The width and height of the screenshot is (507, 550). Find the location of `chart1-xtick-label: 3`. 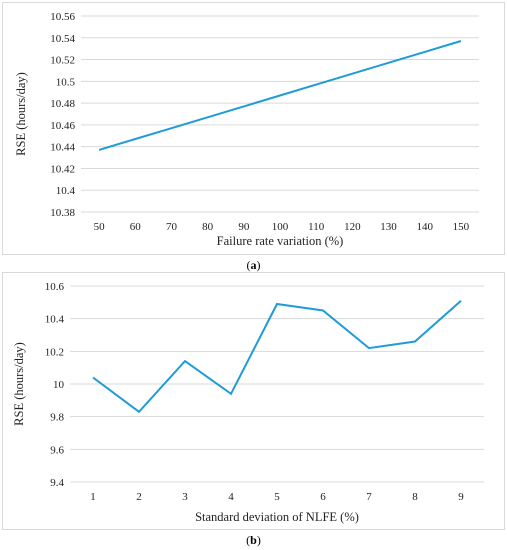

chart1-xtick-label: 3 is located at coordinates (185, 497).